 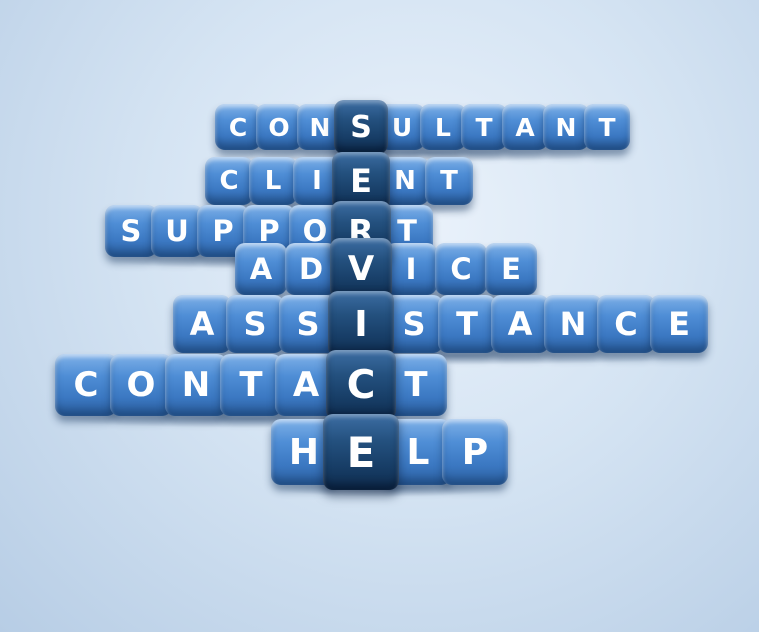 I want to click on service-letter-cube: I, so click(x=361, y=324).